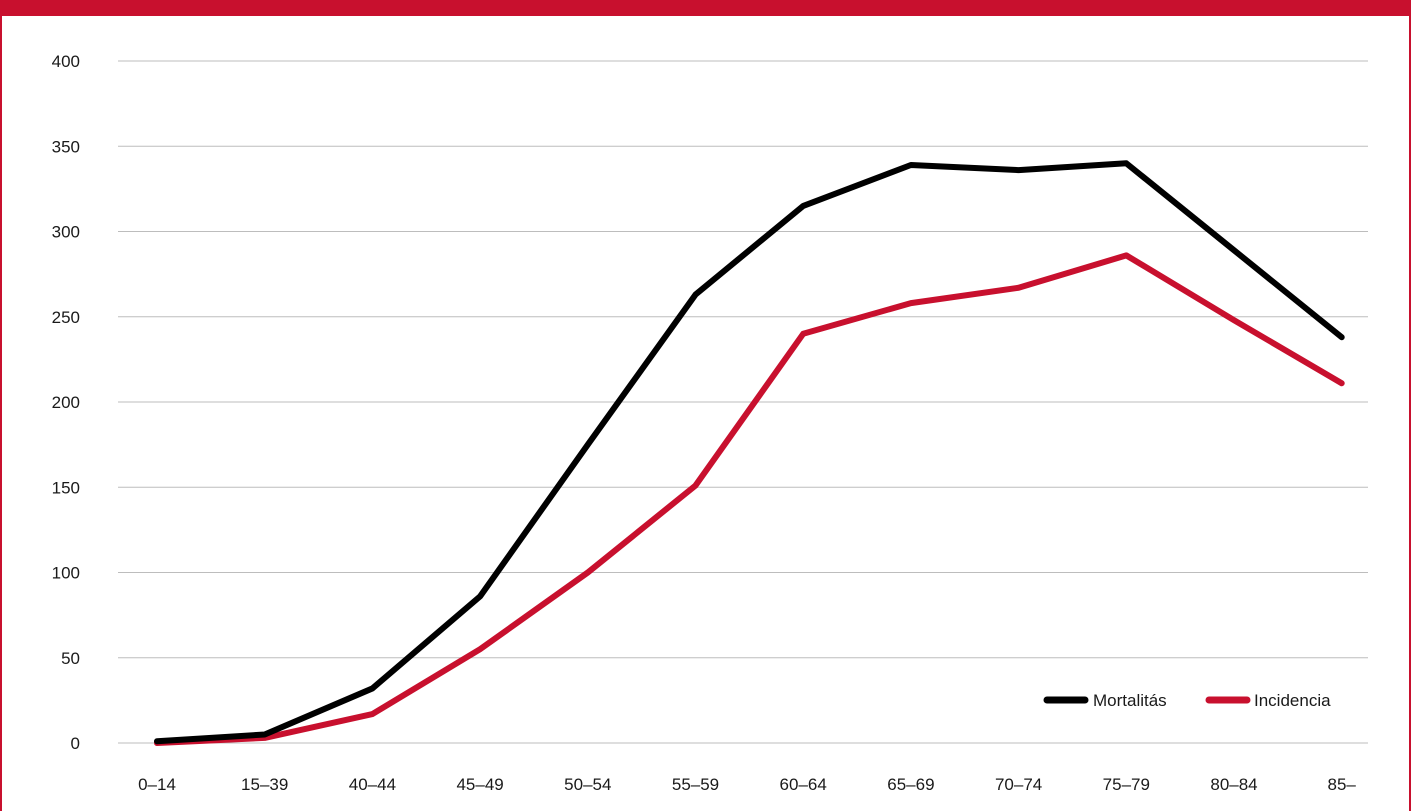  Describe the element at coordinates (372, 784) in the screenshot. I see `x-tick-label: 40–44` at that location.